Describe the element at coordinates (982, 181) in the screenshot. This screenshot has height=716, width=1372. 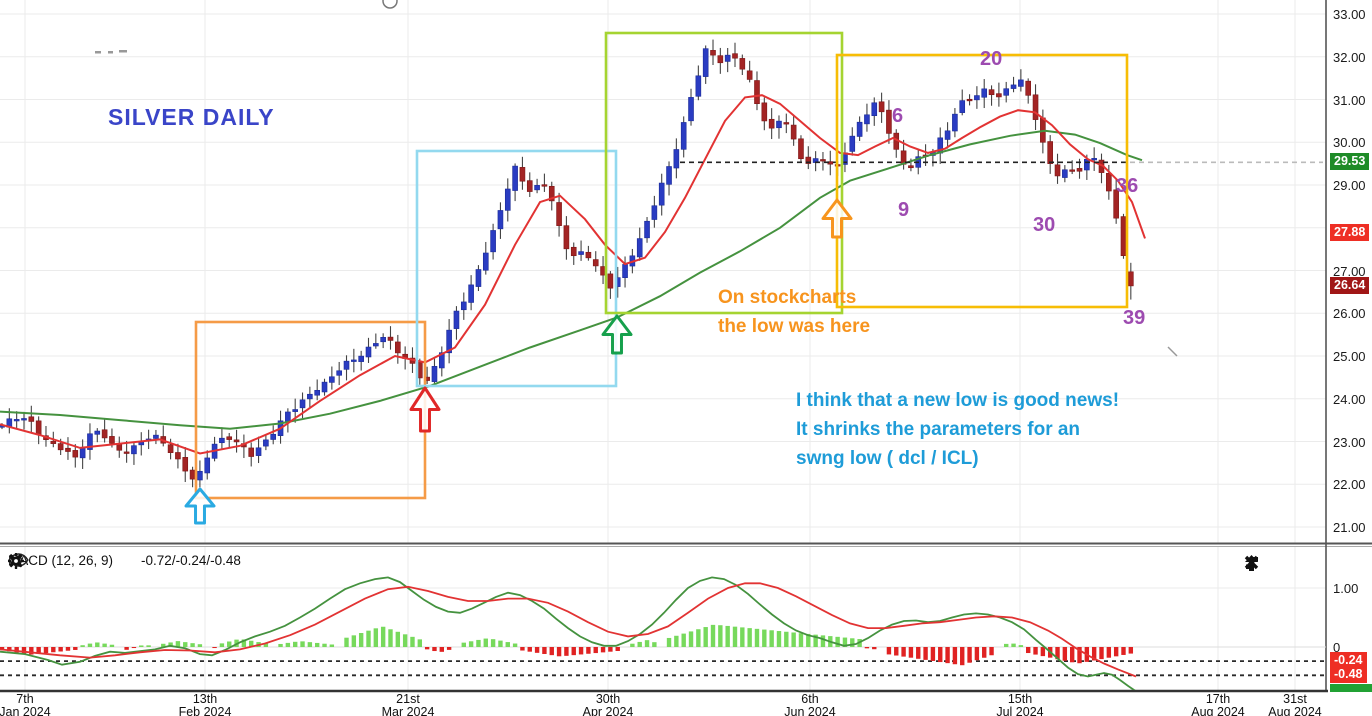
I see `annotation-box-gold` at that location.